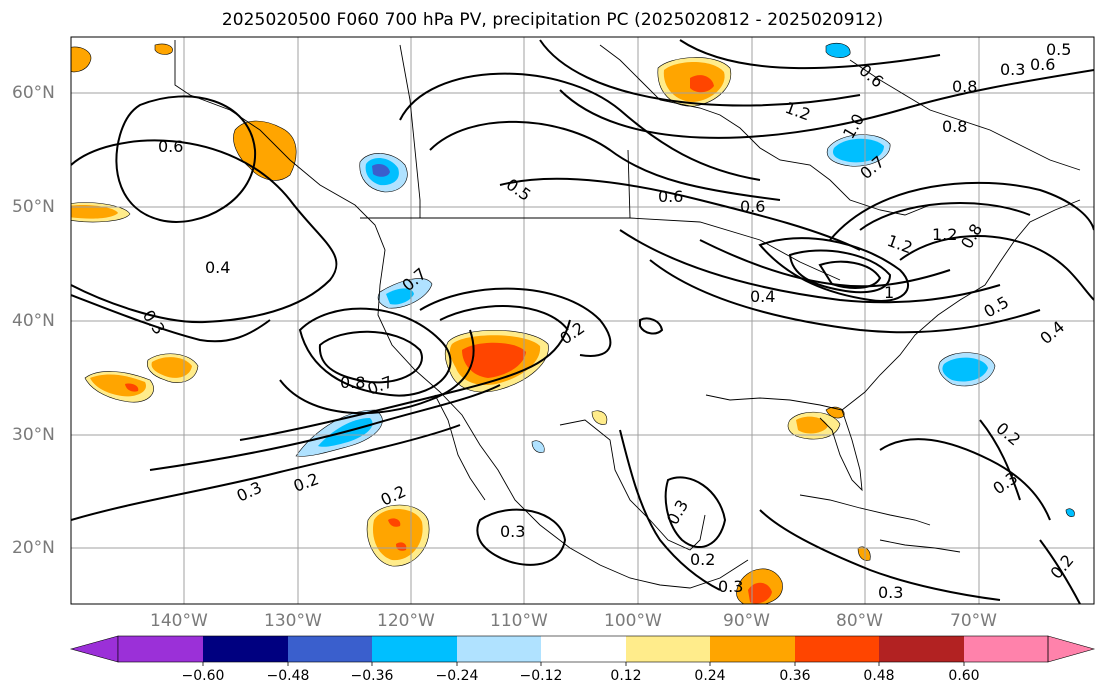  I want to click on precip-blob-bc-coast, so click(265, 150).